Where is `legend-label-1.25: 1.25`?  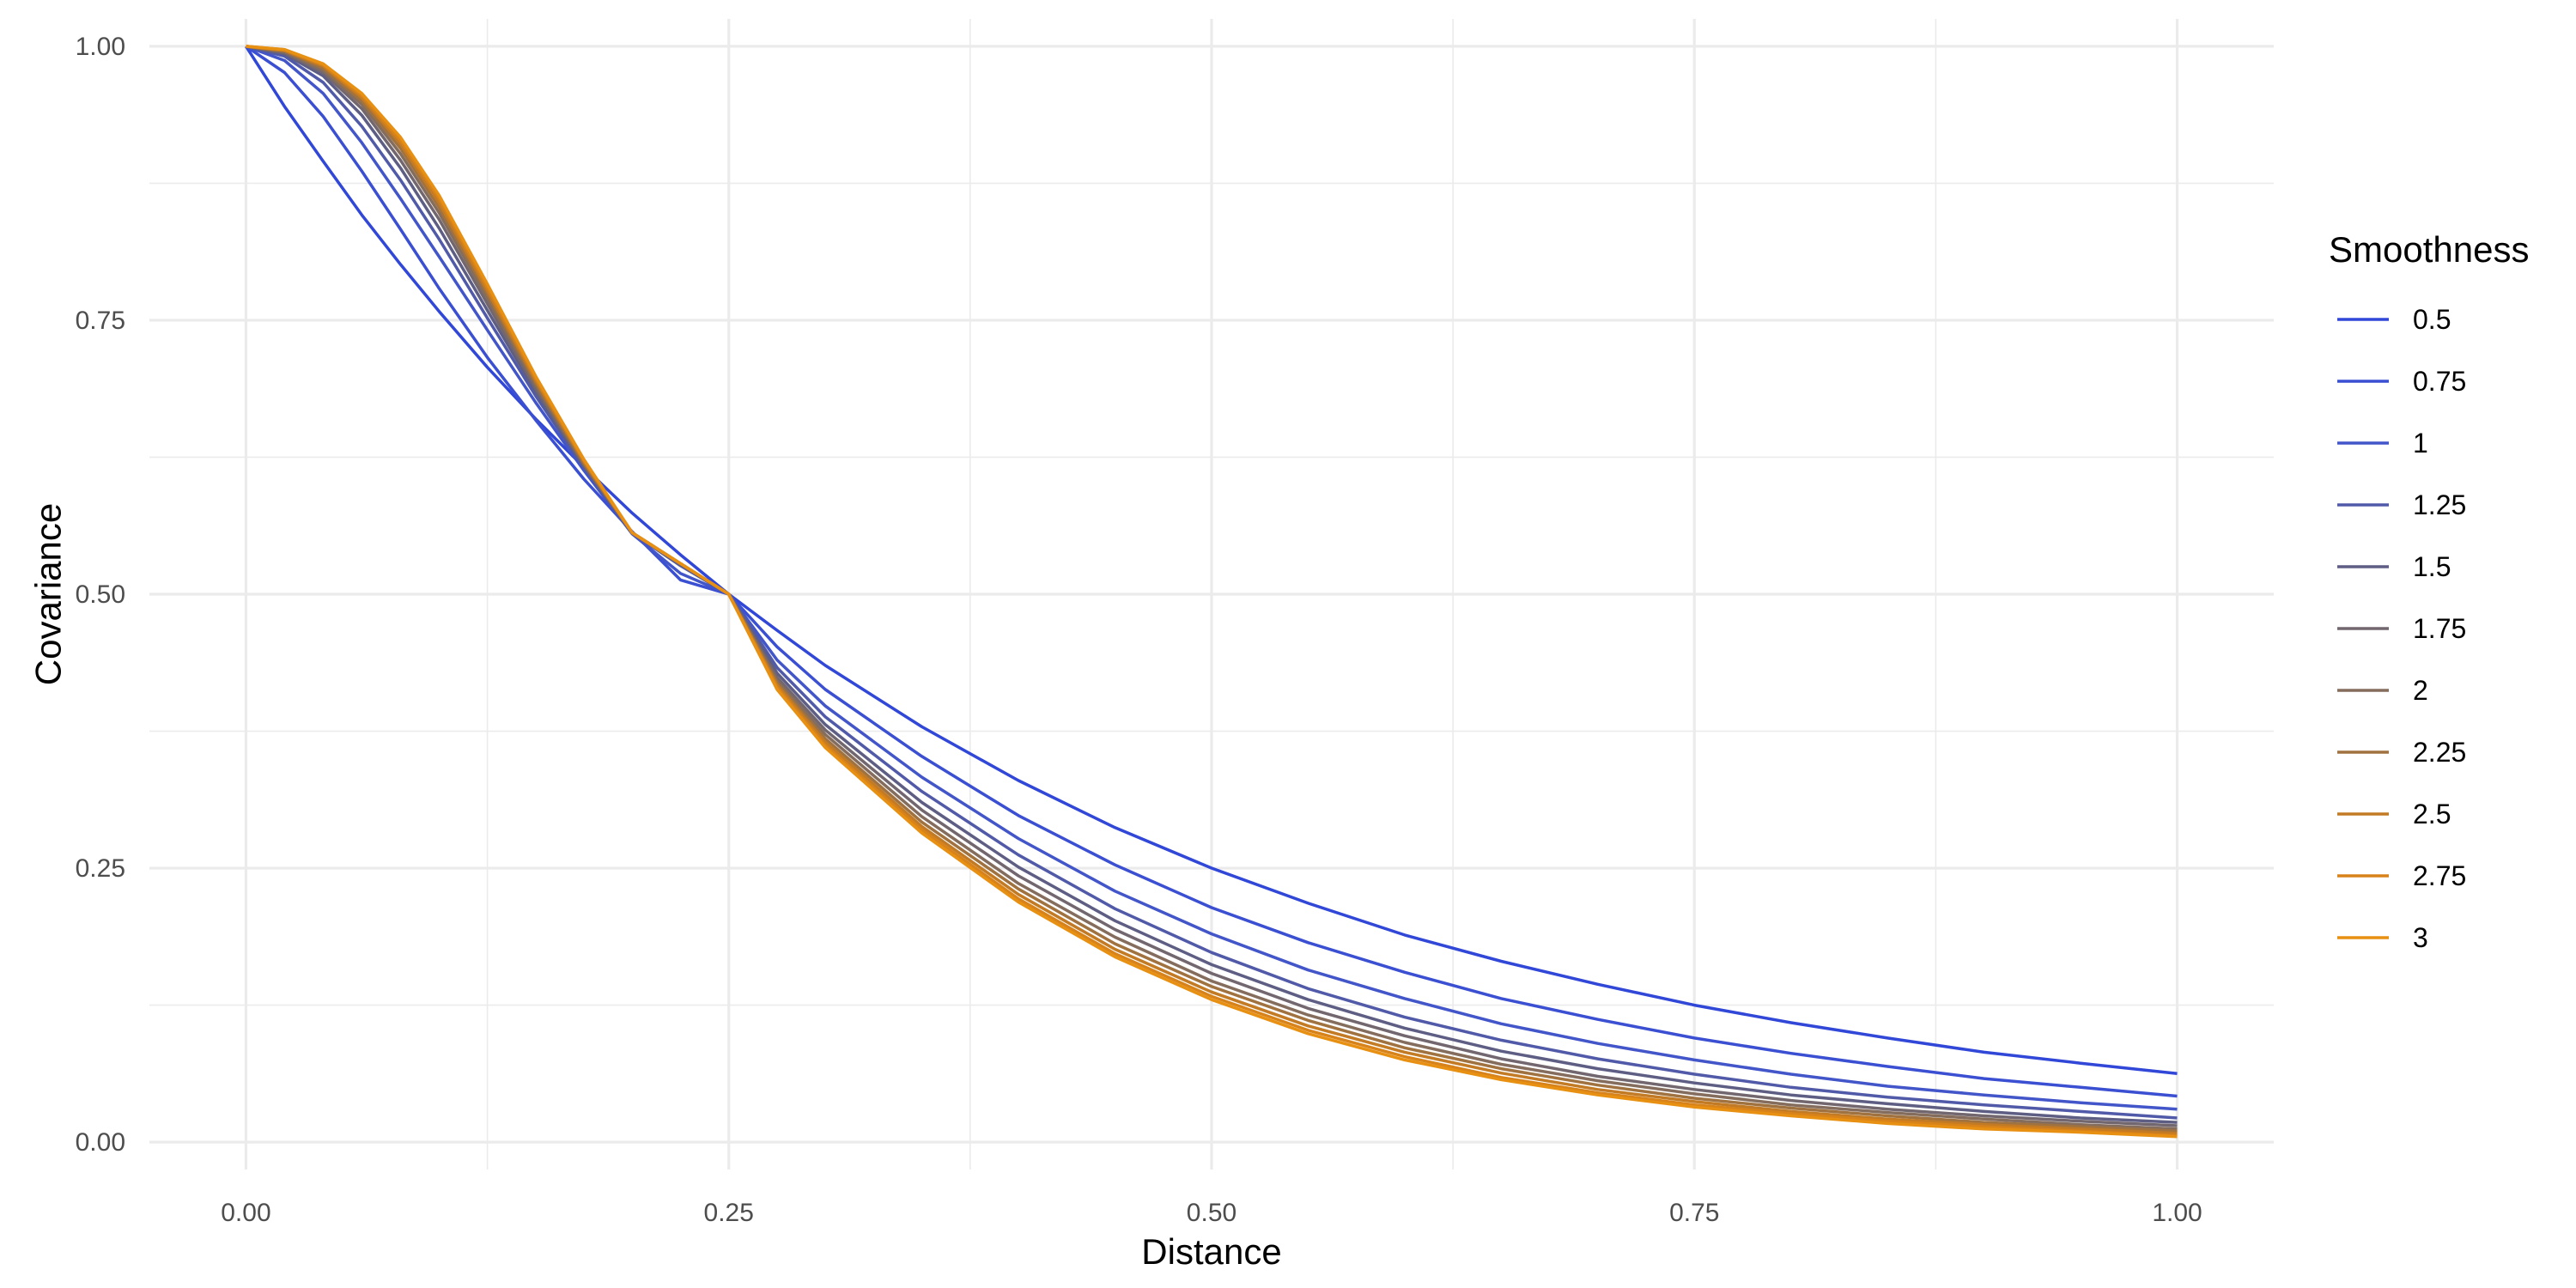 legend-label-1.25: 1.25 is located at coordinates (2440, 505).